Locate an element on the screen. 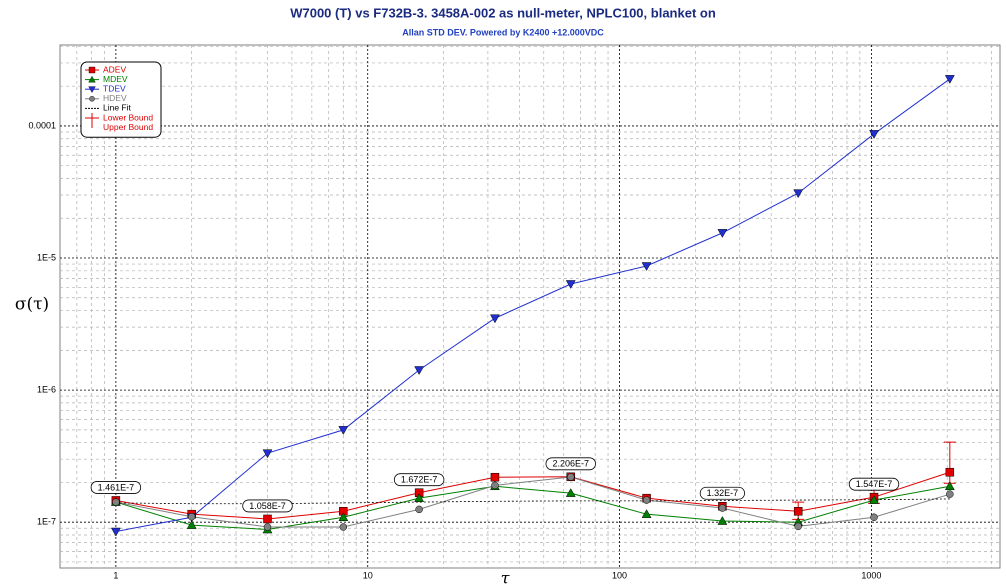  legend-label: ADEV is located at coordinates (114, 69).